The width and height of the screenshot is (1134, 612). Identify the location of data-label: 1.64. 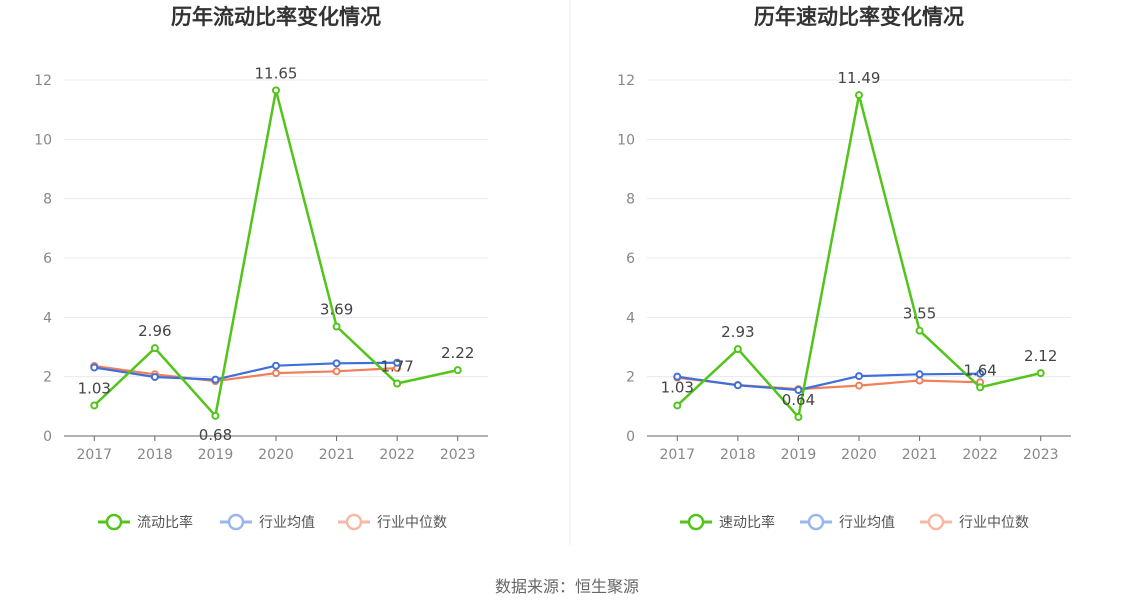
(979, 370).